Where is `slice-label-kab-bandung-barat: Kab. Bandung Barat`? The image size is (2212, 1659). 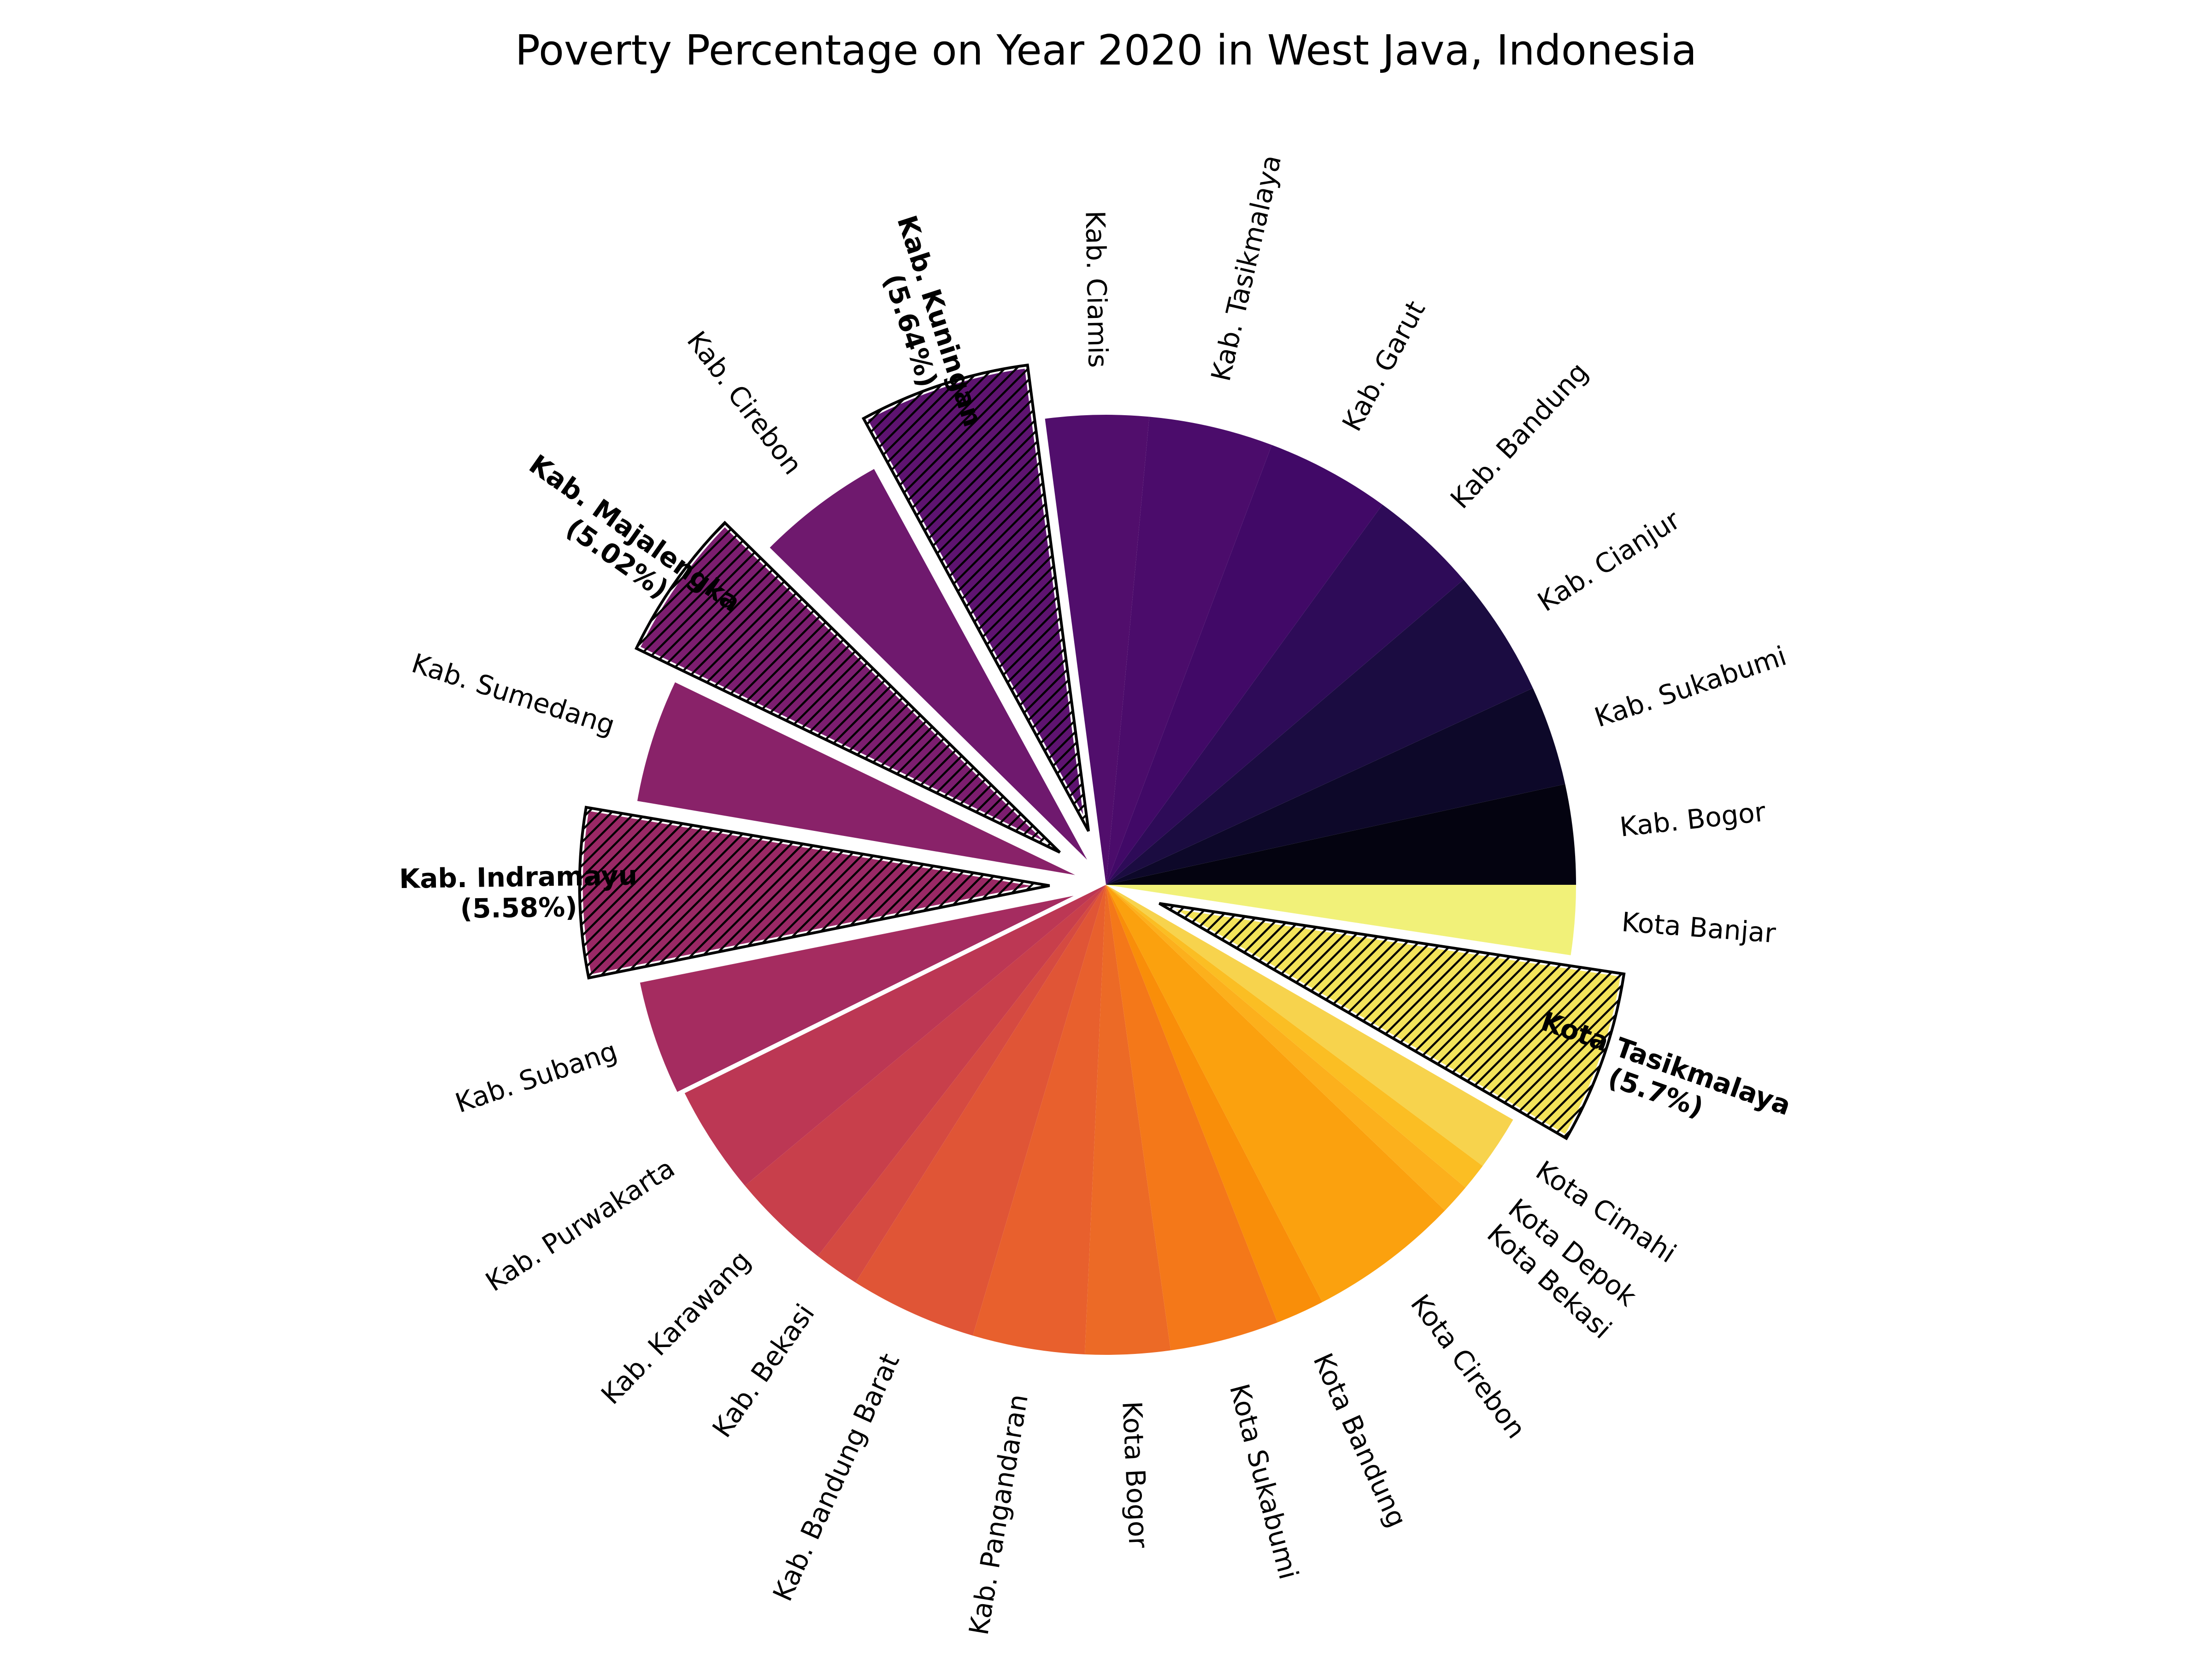 slice-label-kab-bandung-barat: Kab. Bandung Barat is located at coordinates (836, 1477).